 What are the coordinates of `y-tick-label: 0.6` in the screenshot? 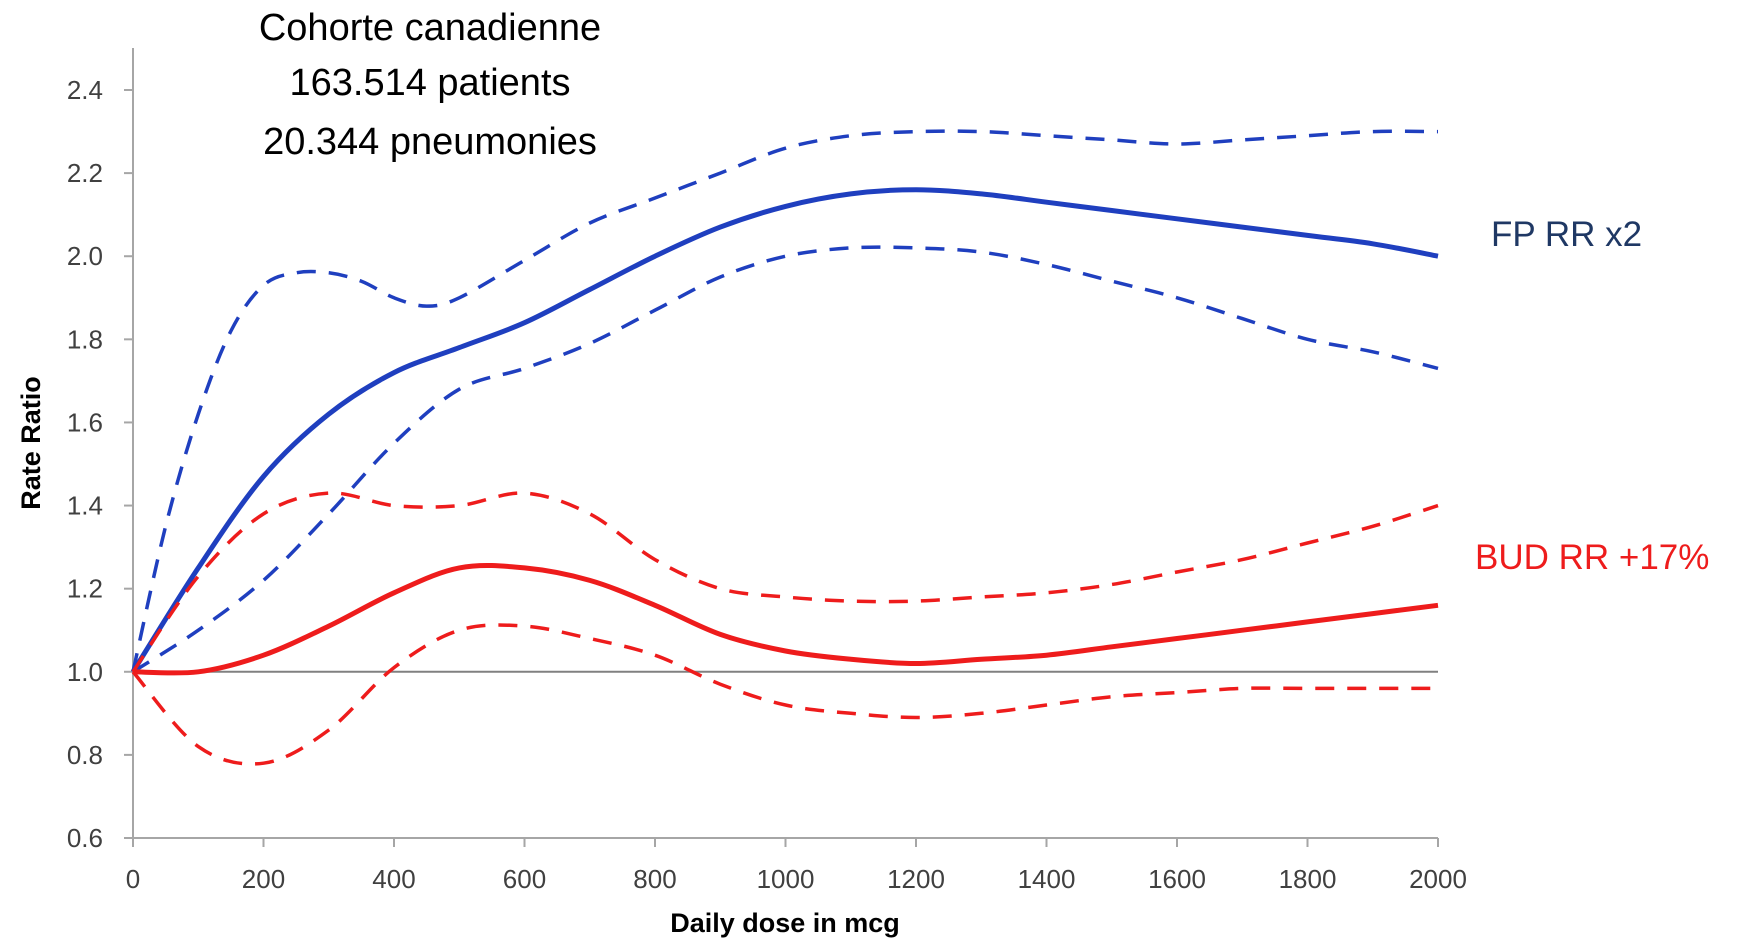 It's located at (85, 838).